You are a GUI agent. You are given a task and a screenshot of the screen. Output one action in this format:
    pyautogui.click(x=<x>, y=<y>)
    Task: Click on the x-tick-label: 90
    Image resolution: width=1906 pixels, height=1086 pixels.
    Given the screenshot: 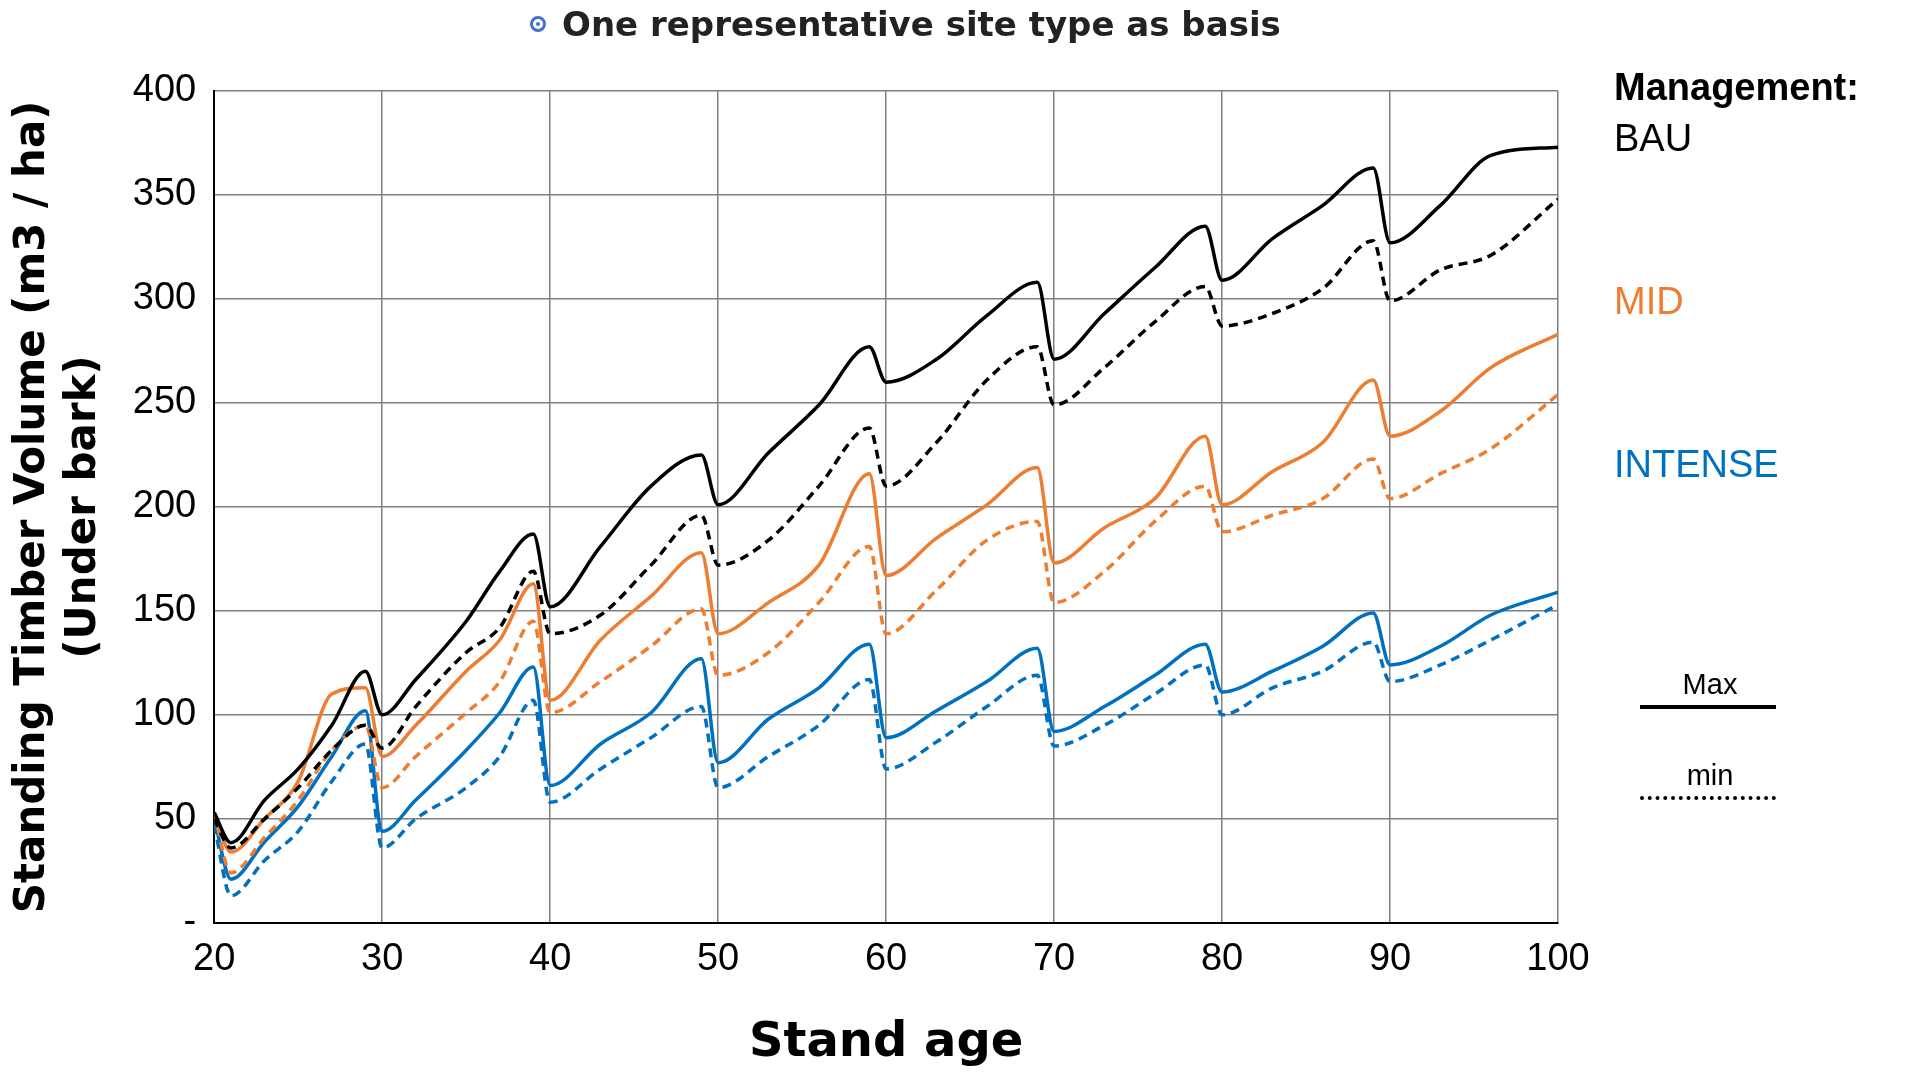 What is the action you would take?
    pyautogui.click(x=1390, y=957)
    